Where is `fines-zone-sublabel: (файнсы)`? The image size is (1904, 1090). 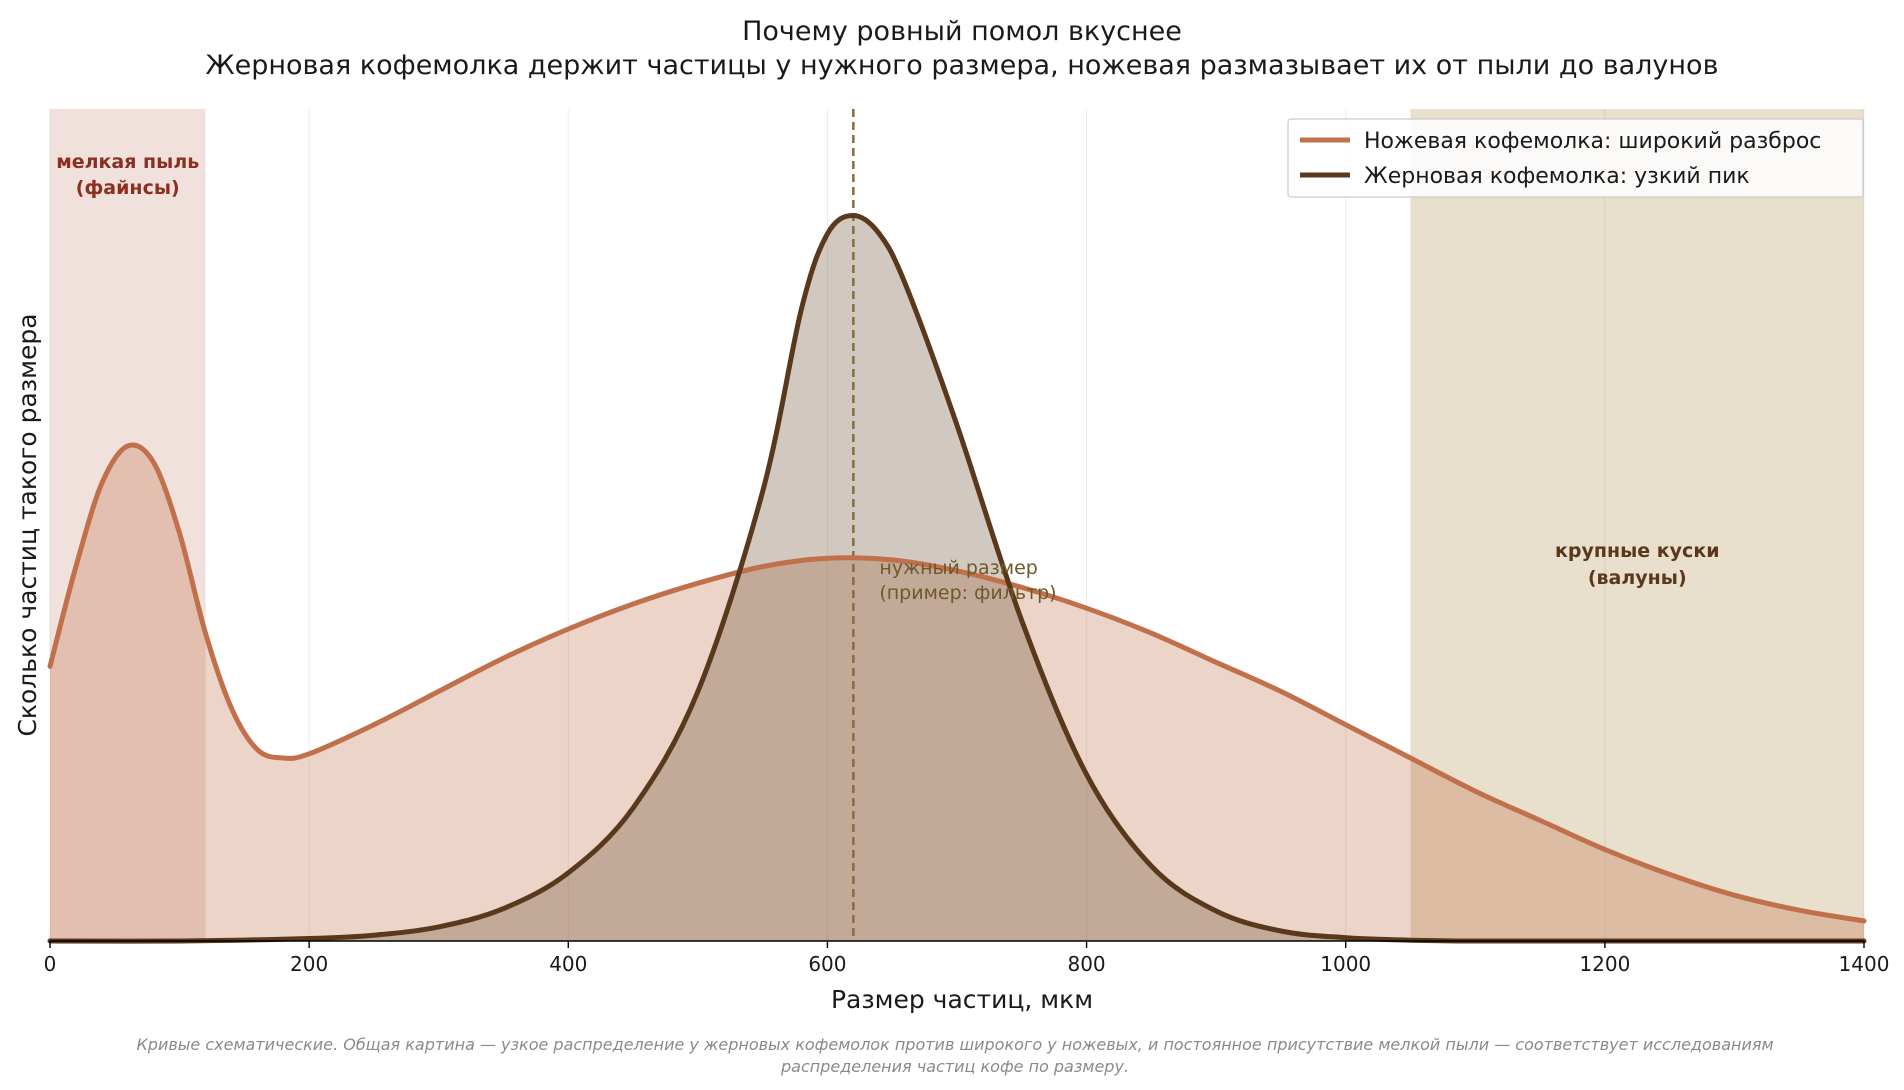 fines-zone-sublabel: (файнсы) is located at coordinates (128, 188).